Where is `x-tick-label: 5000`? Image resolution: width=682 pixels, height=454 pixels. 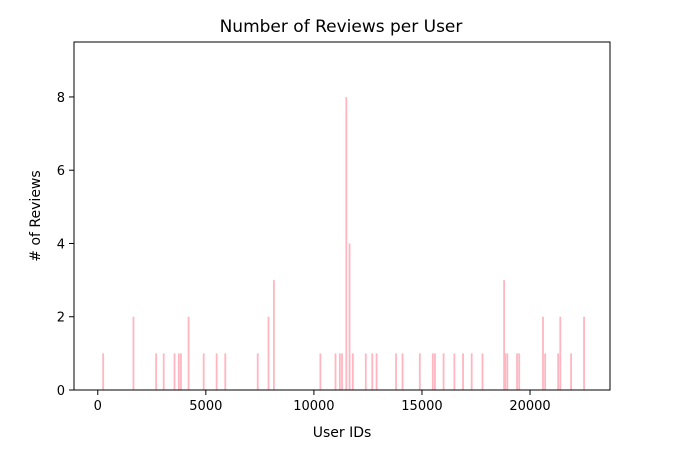 x-tick-label: 5000 is located at coordinates (205, 406).